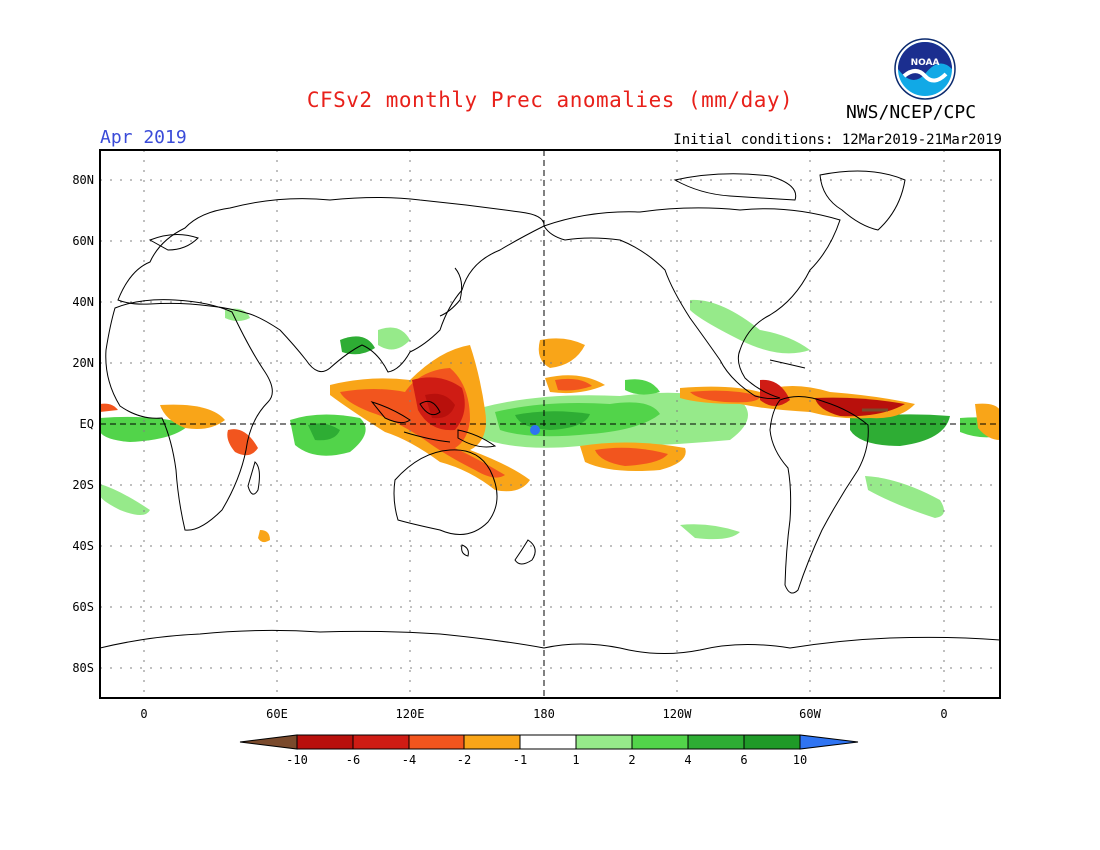  I want to click on colorbar-label: 10, so click(800, 760).